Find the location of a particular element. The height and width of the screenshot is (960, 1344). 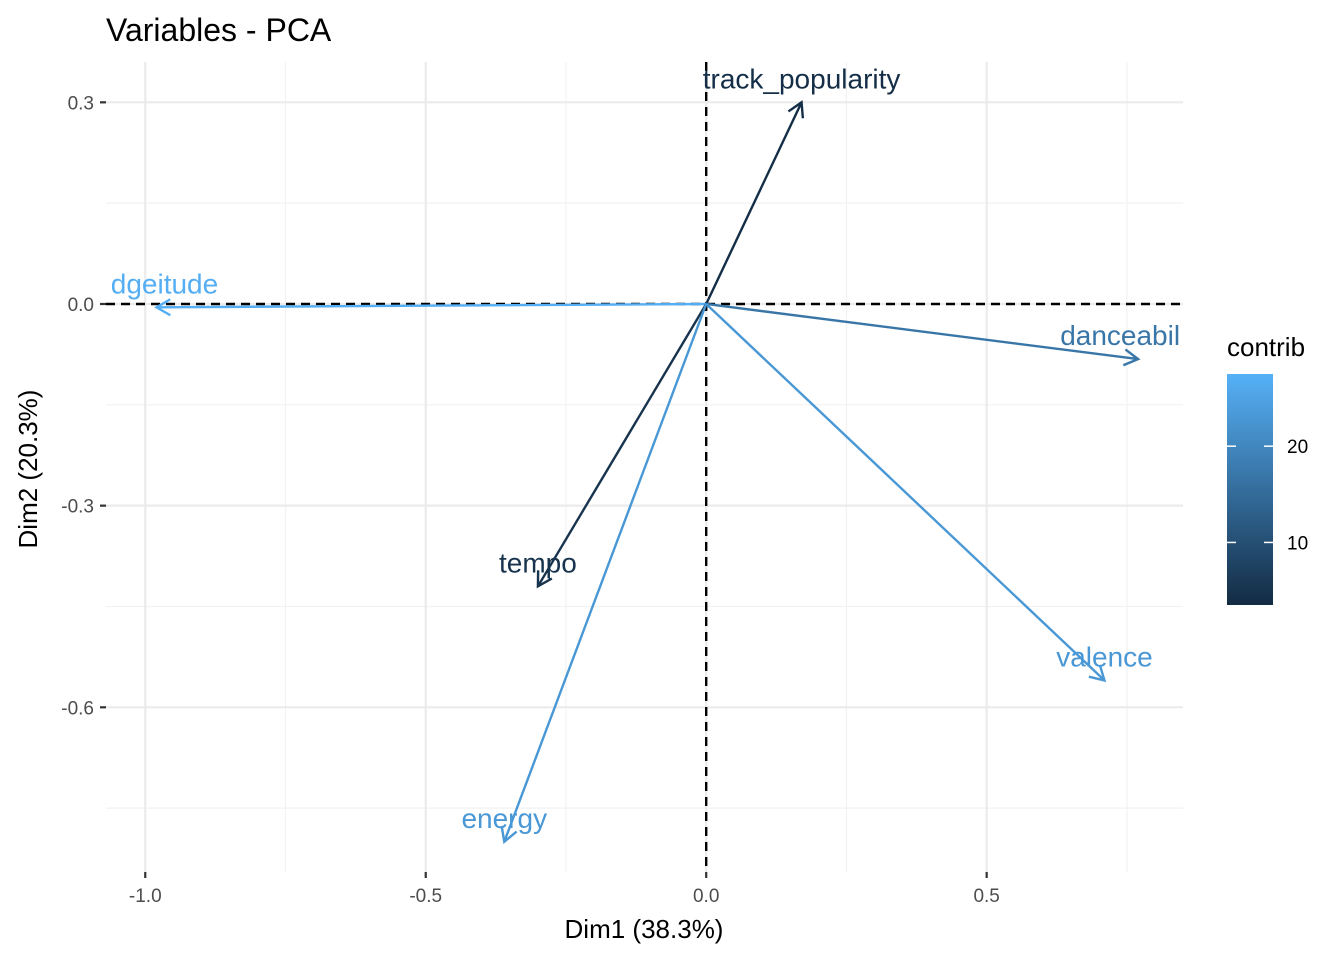

arrowhead-track_popularity is located at coordinates (796, 109).